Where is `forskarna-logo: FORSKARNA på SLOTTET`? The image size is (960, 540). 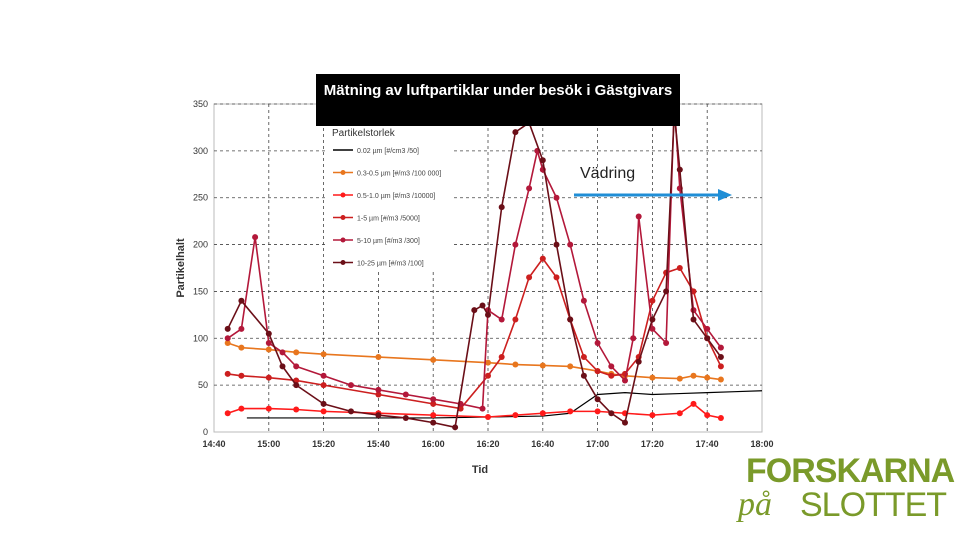 forskarna-logo: FORSKARNA på SLOTTET is located at coordinates (846, 490).